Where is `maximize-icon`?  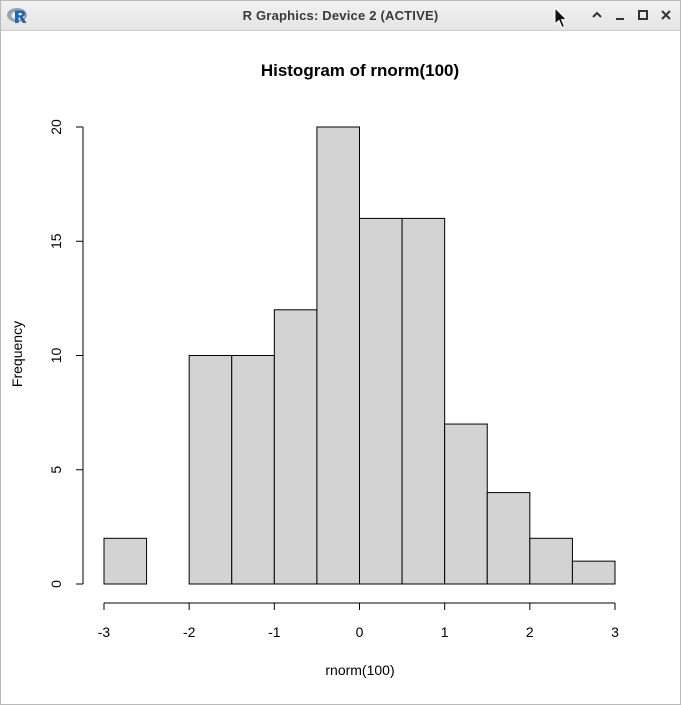
maximize-icon is located at coordinates (643, 15).